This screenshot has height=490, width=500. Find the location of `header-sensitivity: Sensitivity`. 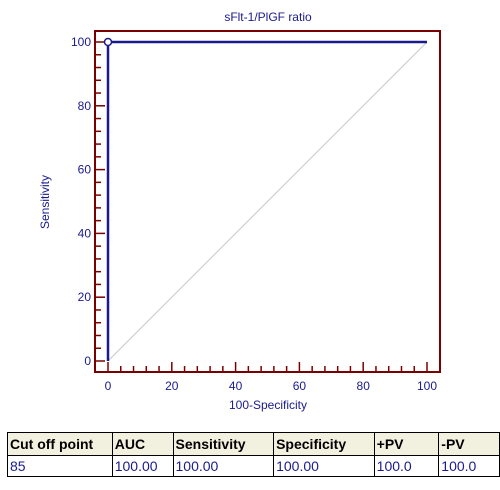

header-sensitivity: Sensitivity is located at coordinates (223, 444).